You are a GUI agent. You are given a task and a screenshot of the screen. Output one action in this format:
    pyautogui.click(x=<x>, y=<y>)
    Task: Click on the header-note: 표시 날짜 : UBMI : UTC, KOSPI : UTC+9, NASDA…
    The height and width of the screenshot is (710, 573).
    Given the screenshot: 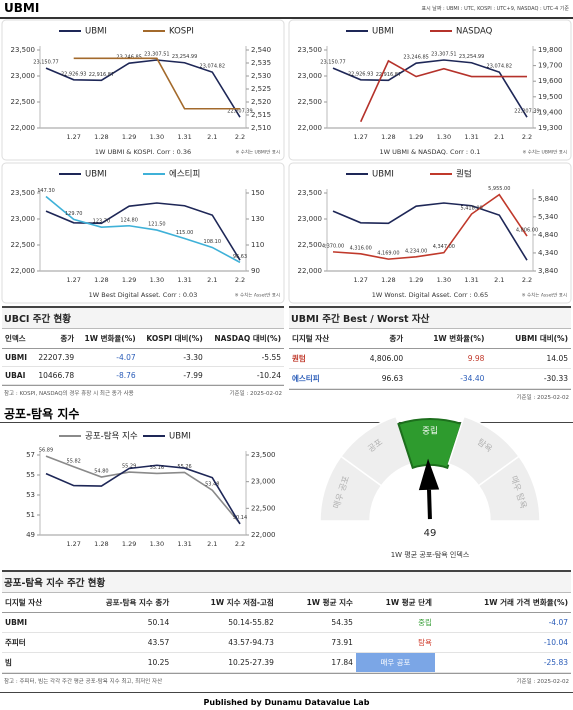 What is the action you would take?
    pyautogui.click(x=495, y=9)
    